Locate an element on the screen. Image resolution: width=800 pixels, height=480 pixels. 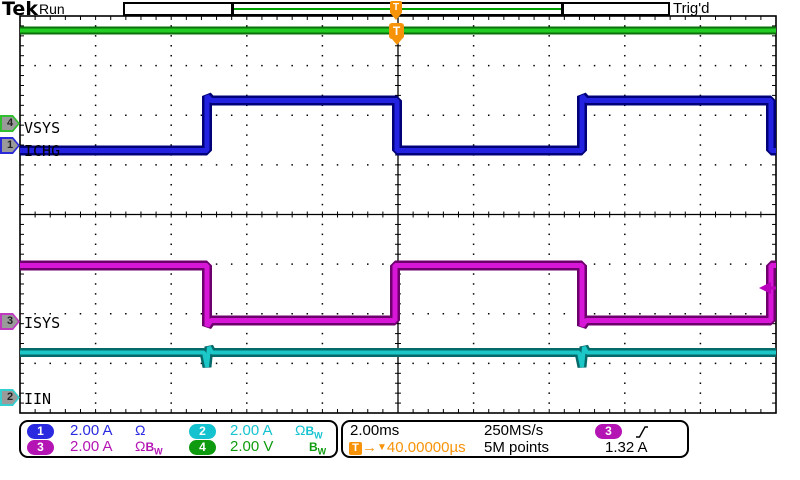
trigger-level-readout: 1.32 A is located at coordinates (626, 447).